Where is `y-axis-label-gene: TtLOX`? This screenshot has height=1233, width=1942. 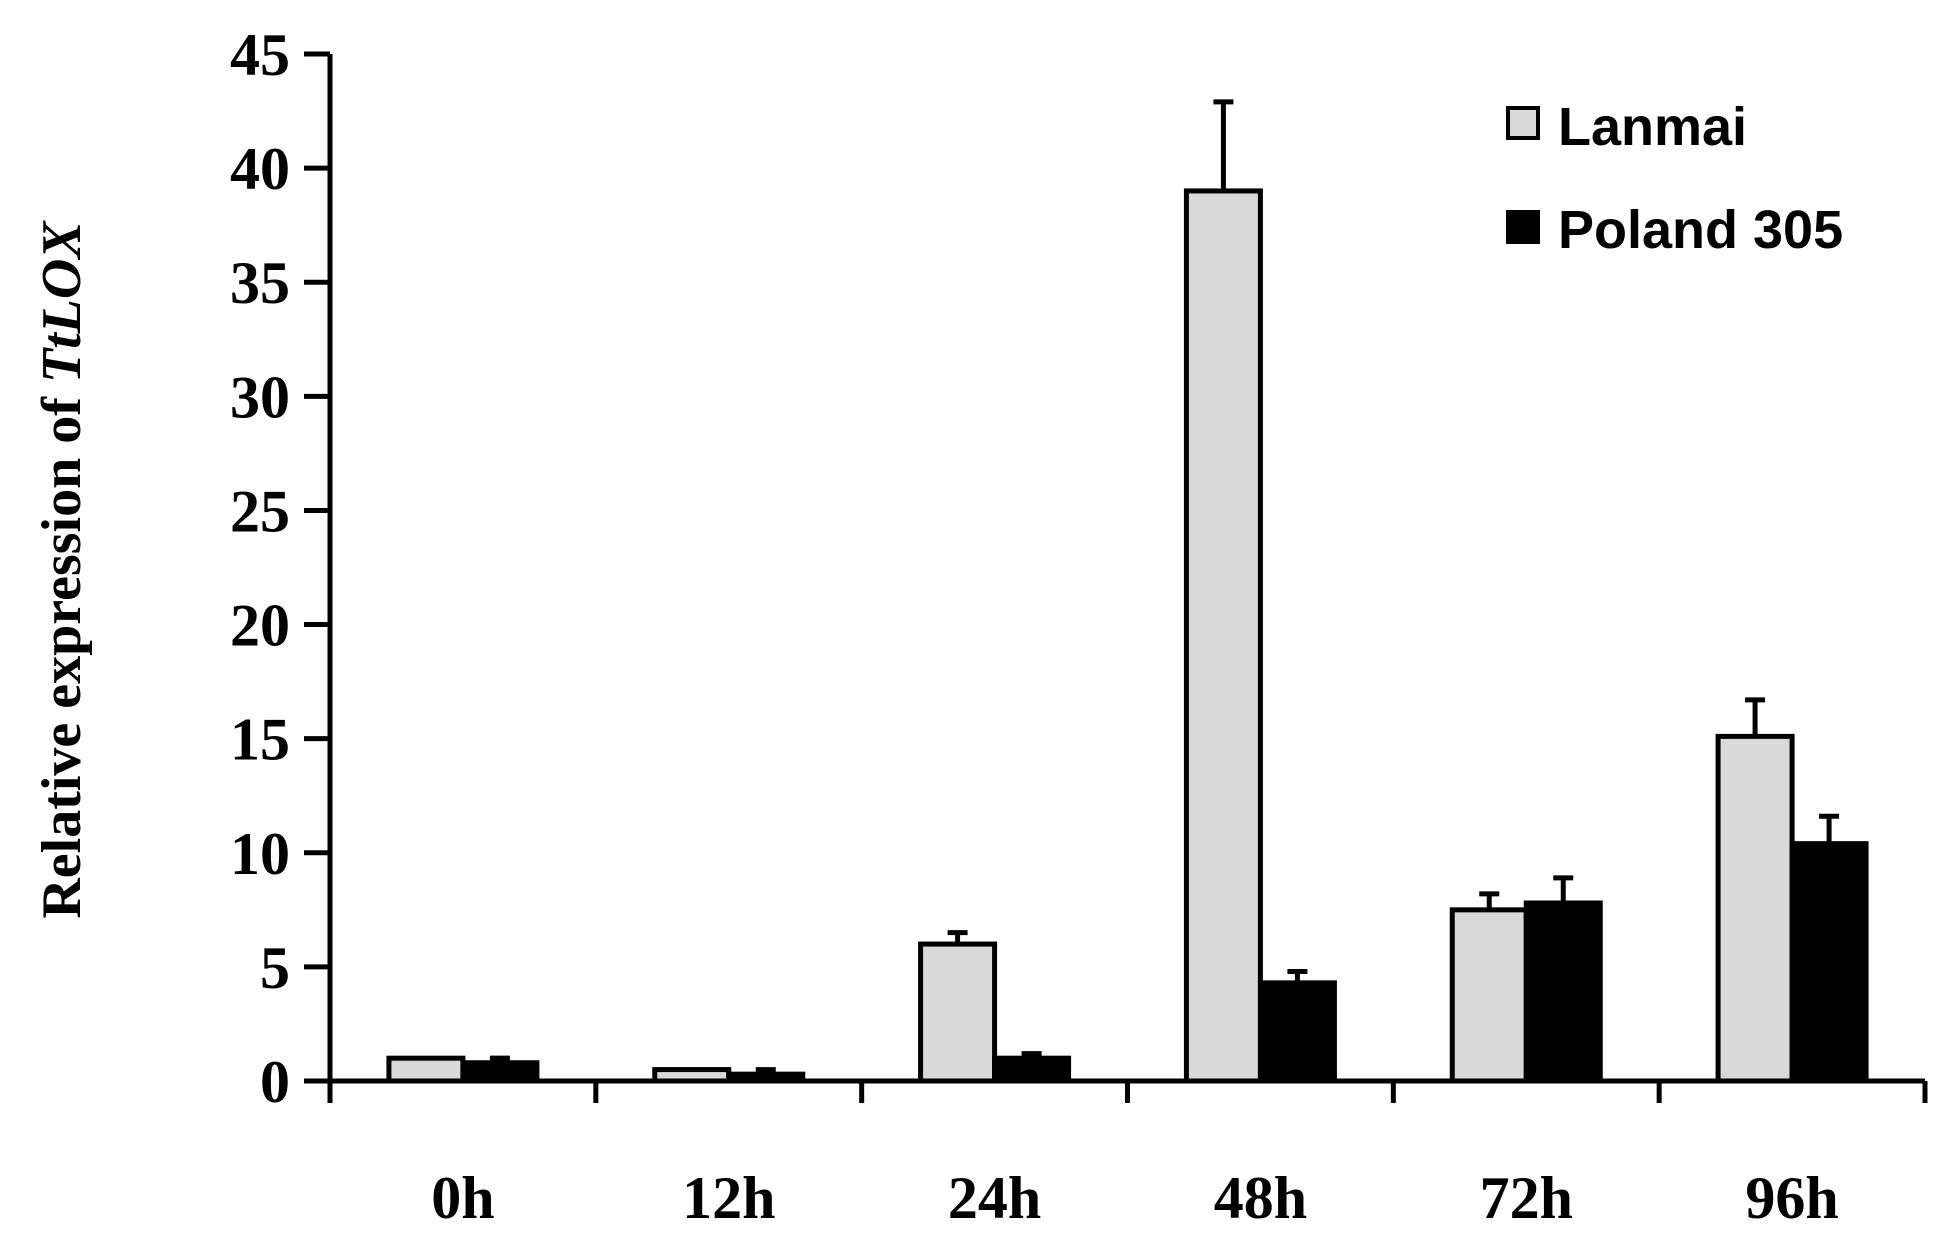 y-axis-label-gene: TtLOX is located at coordinates (62, 301).